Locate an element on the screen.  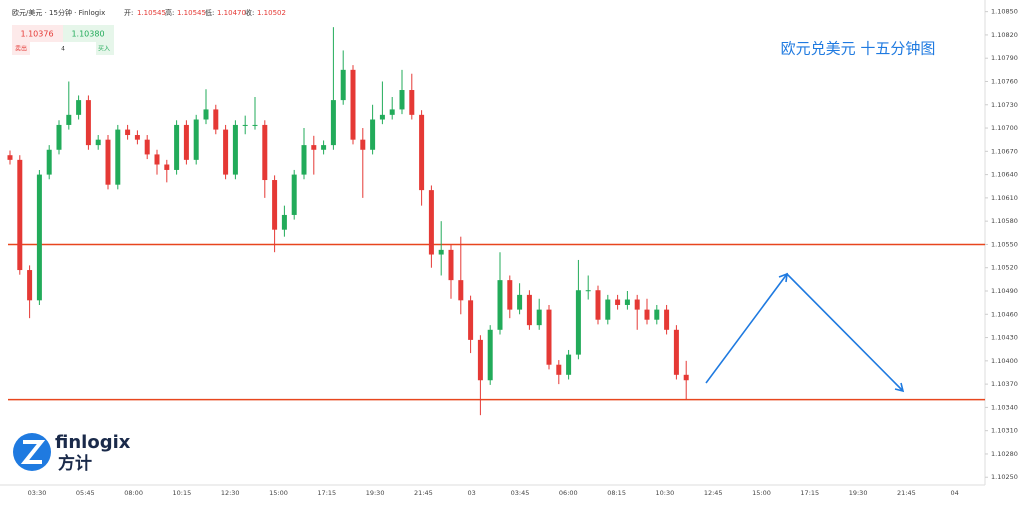
y-tick-label: 1.10430 is located at coordinates (1004, 338).